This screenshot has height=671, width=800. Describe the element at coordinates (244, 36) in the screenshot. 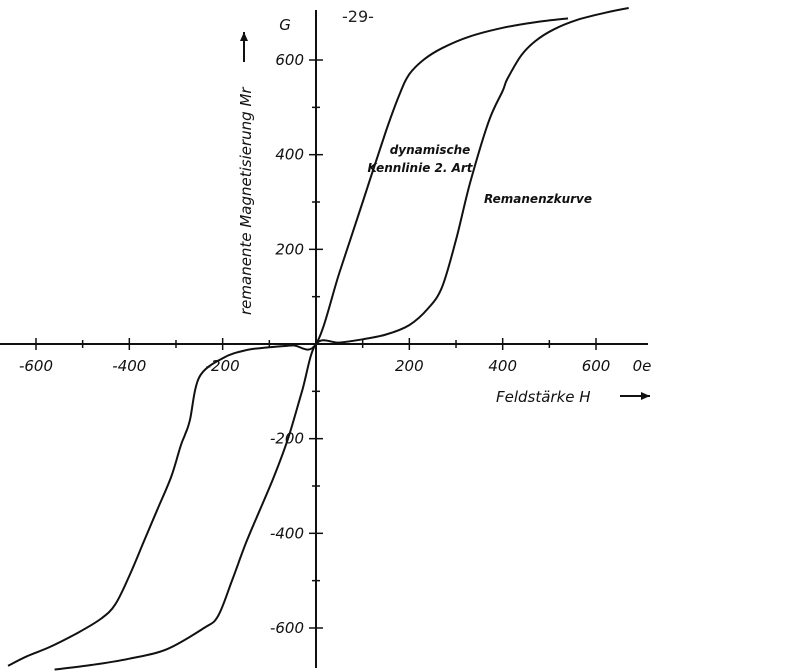

I see `y-axis-arrowhead` at that location.